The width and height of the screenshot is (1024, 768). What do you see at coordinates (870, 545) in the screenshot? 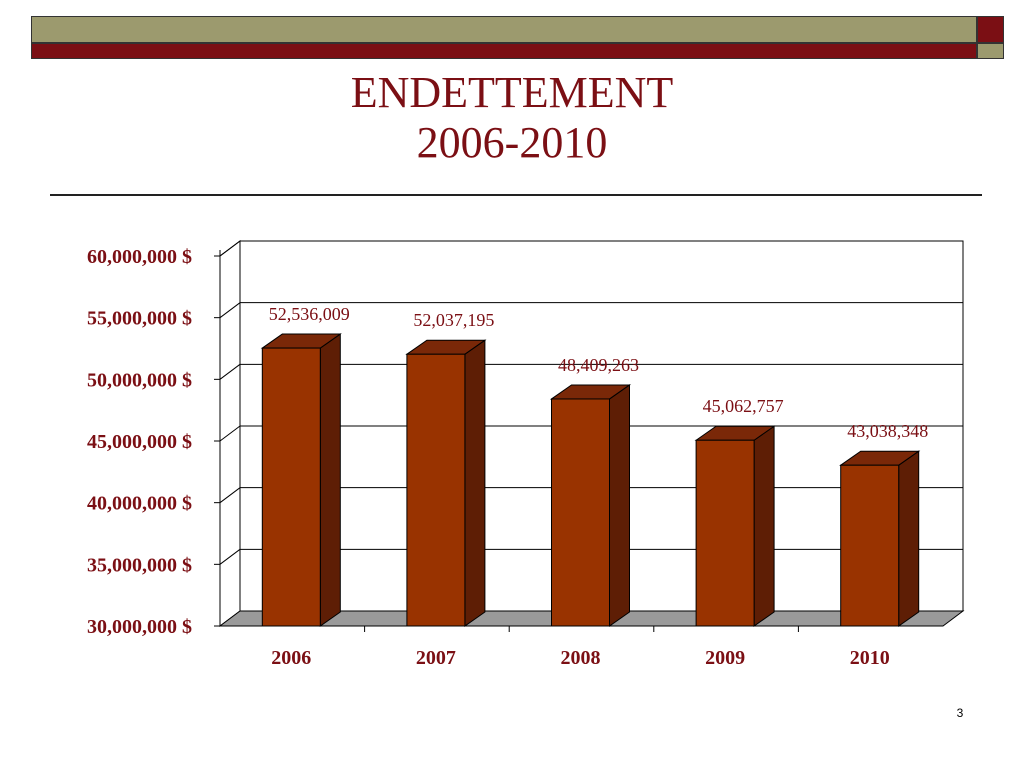
I see `bar-2010` at bounding box center [870, 545].